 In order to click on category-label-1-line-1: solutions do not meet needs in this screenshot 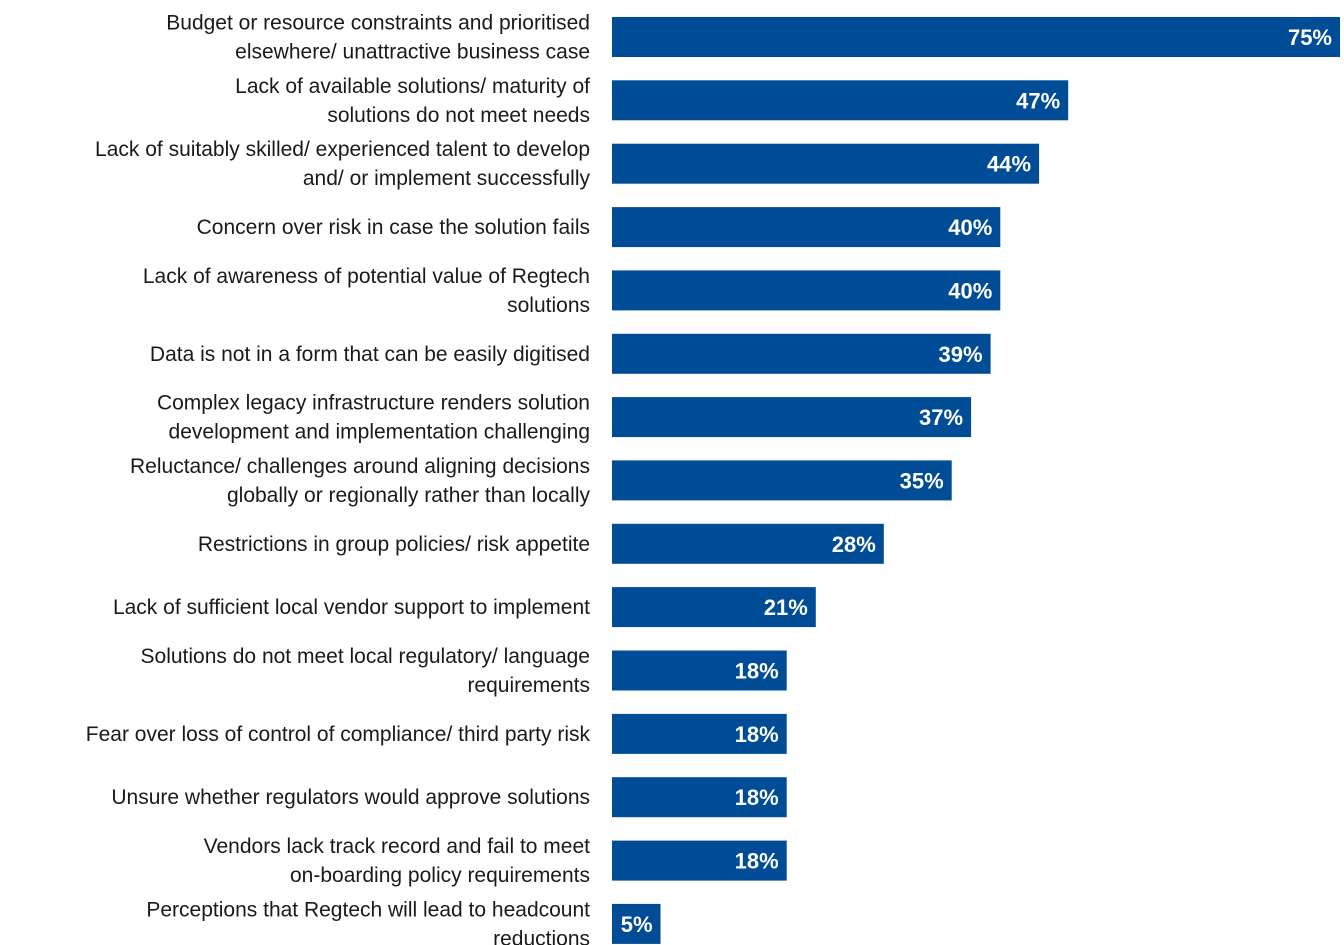, I will do `click(458, 115)`.